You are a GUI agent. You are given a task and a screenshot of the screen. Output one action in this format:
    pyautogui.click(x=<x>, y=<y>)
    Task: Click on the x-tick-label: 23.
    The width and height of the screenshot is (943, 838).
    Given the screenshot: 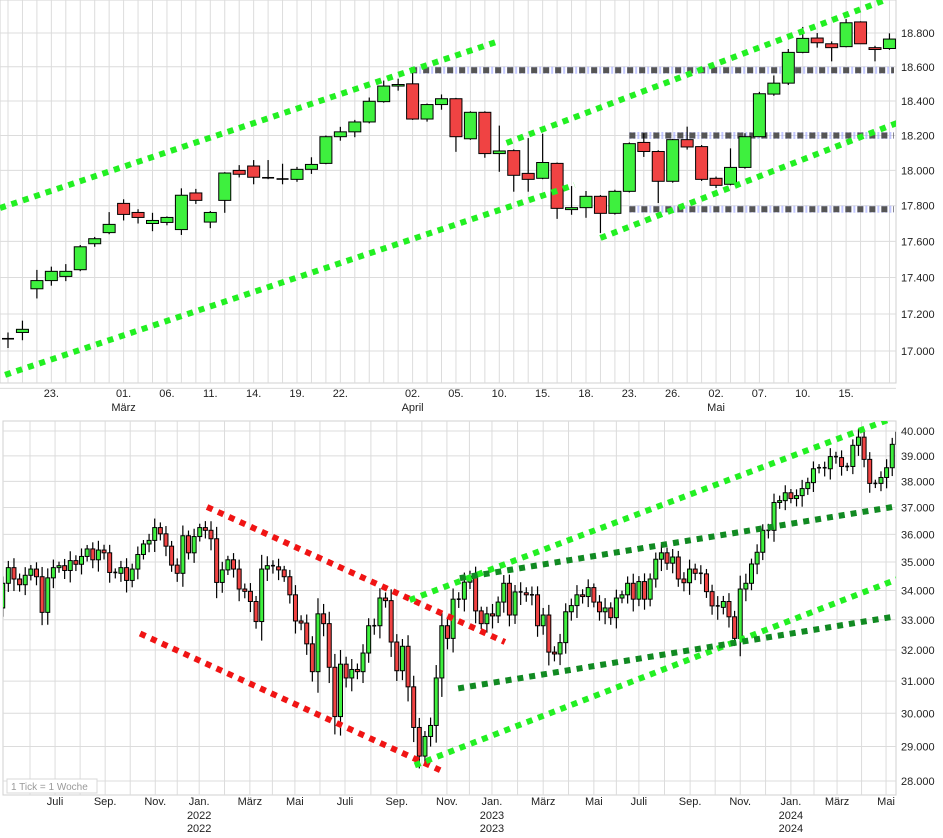 What is the action you would take?
    pyautogui.click(x=629, y=394)
    